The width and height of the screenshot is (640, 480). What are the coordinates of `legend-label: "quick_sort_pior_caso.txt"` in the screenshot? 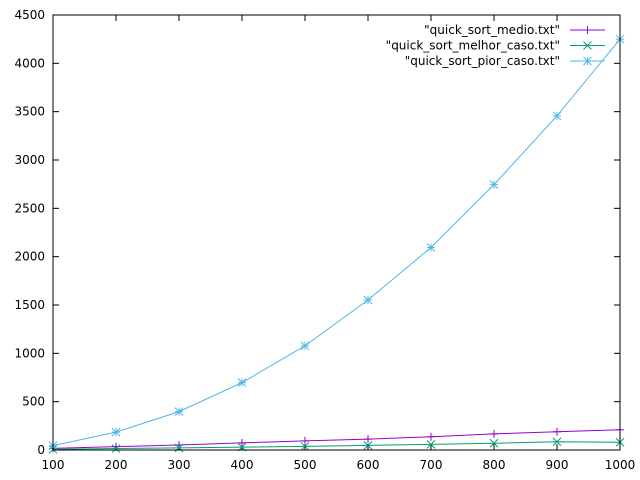 It's located at (482, 61).